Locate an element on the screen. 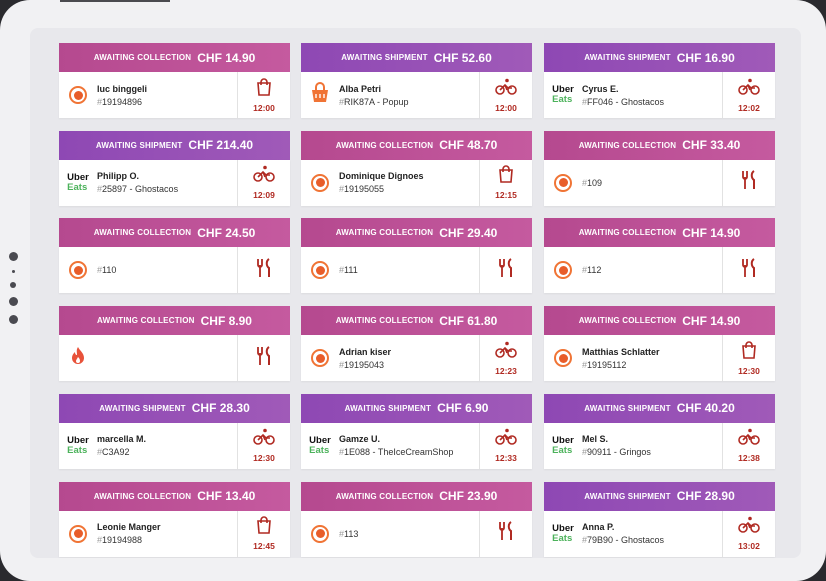  order-header: AWAITING SHIPMENT CHF 28.90 is located at coordinates (659, 496).